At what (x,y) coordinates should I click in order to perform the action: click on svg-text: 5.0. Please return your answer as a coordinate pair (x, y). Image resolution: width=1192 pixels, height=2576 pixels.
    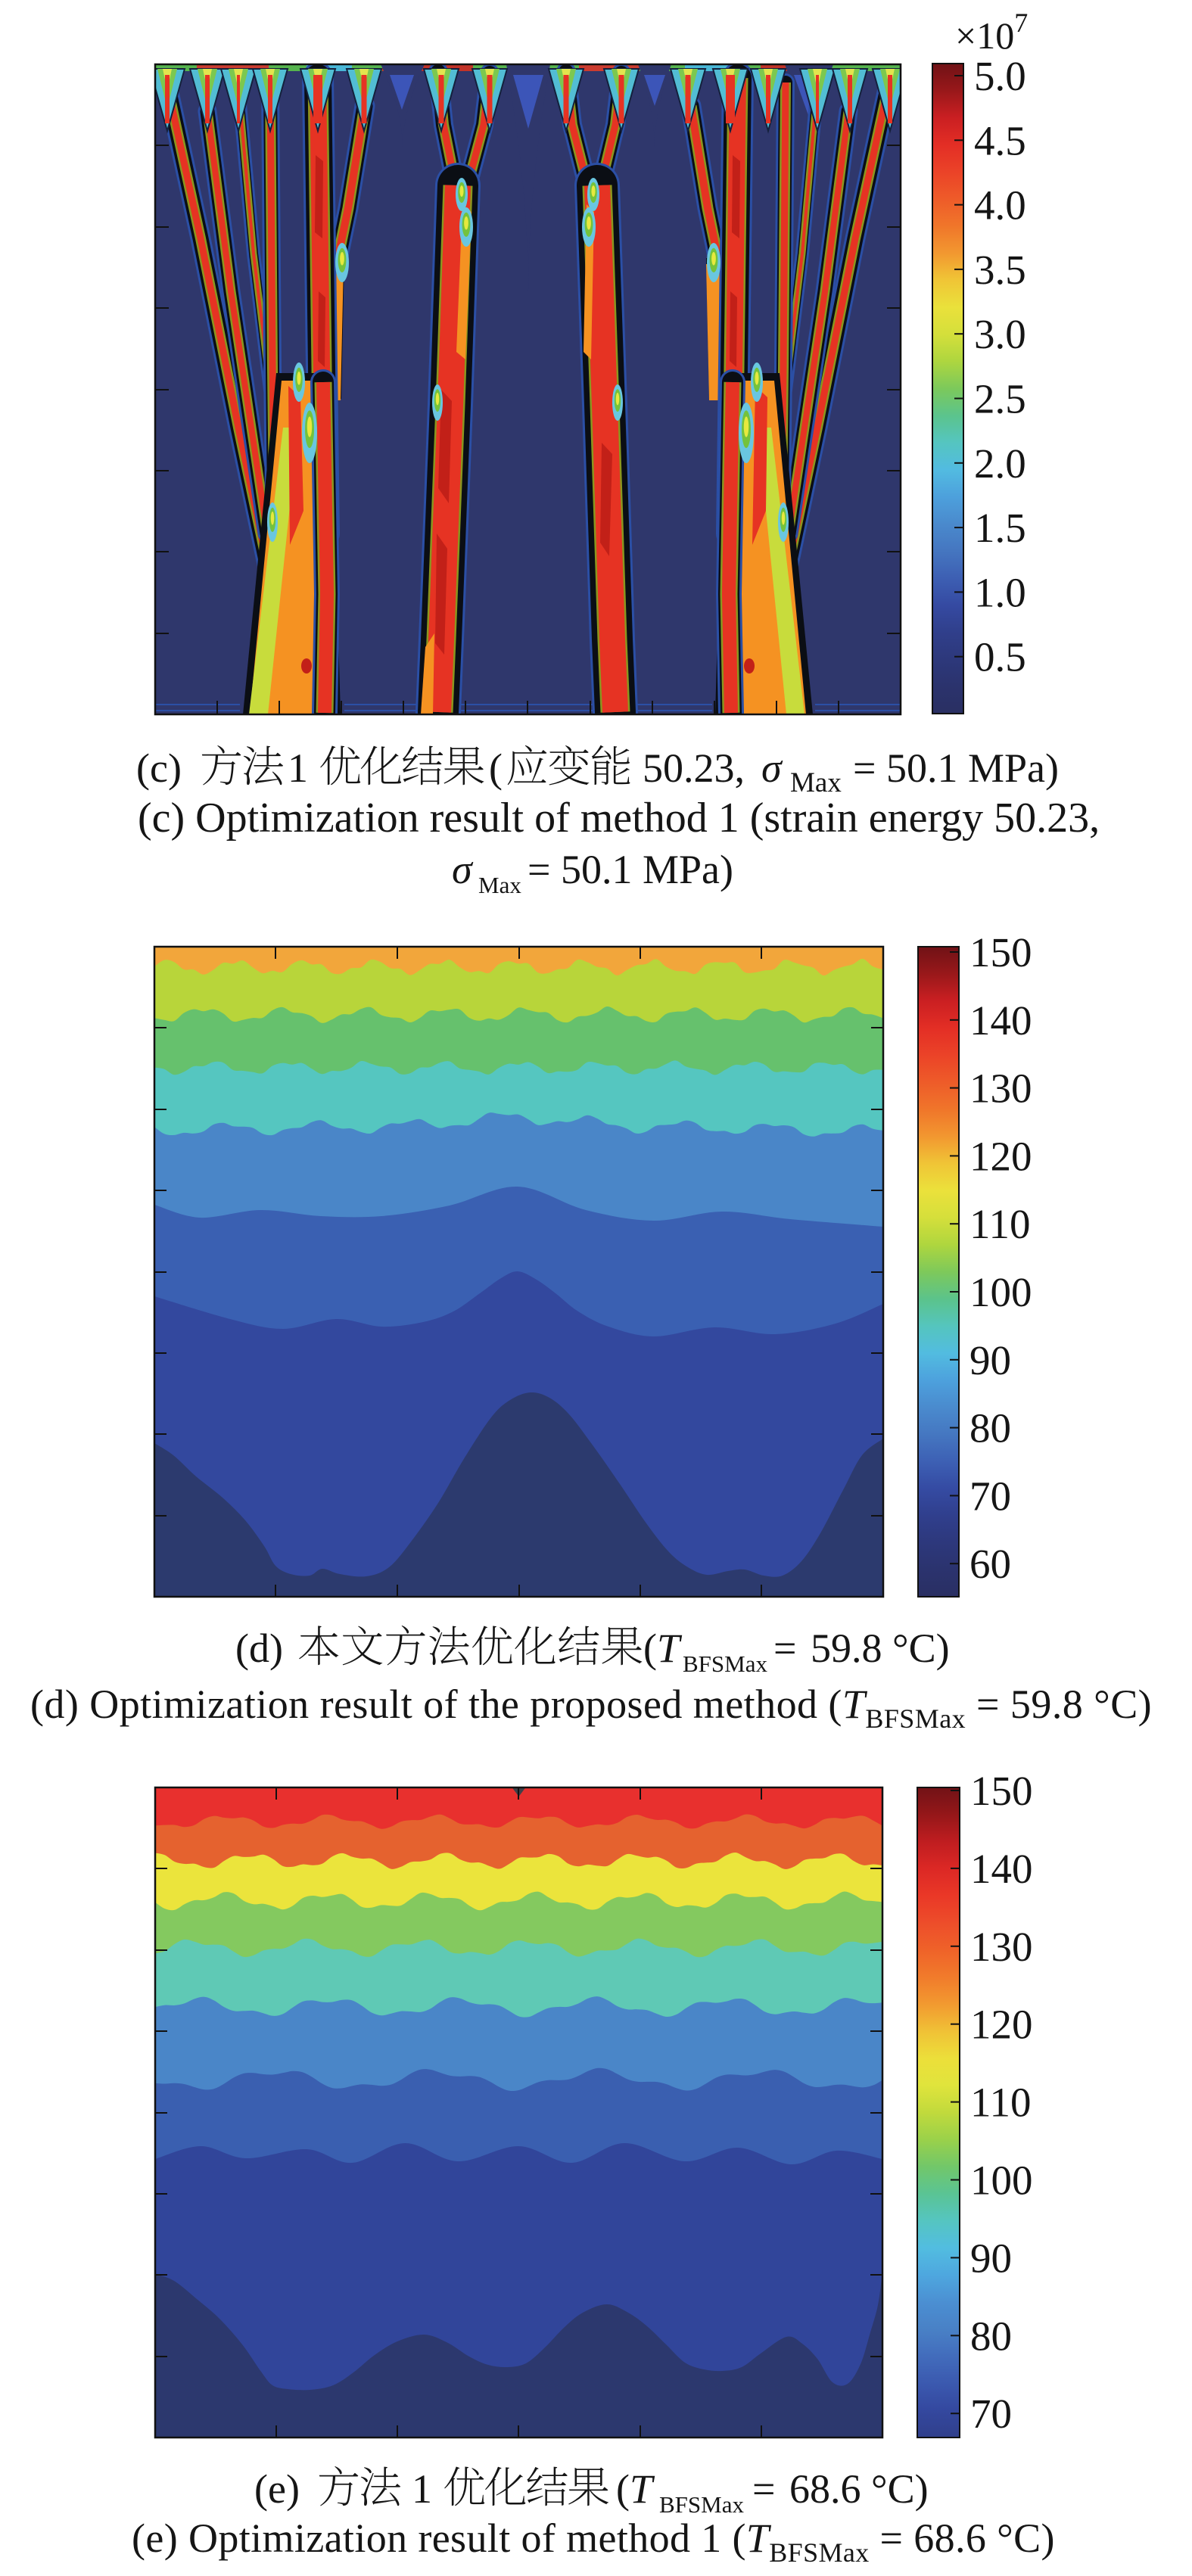
    Looking at the image, I should click on (1000, 76).